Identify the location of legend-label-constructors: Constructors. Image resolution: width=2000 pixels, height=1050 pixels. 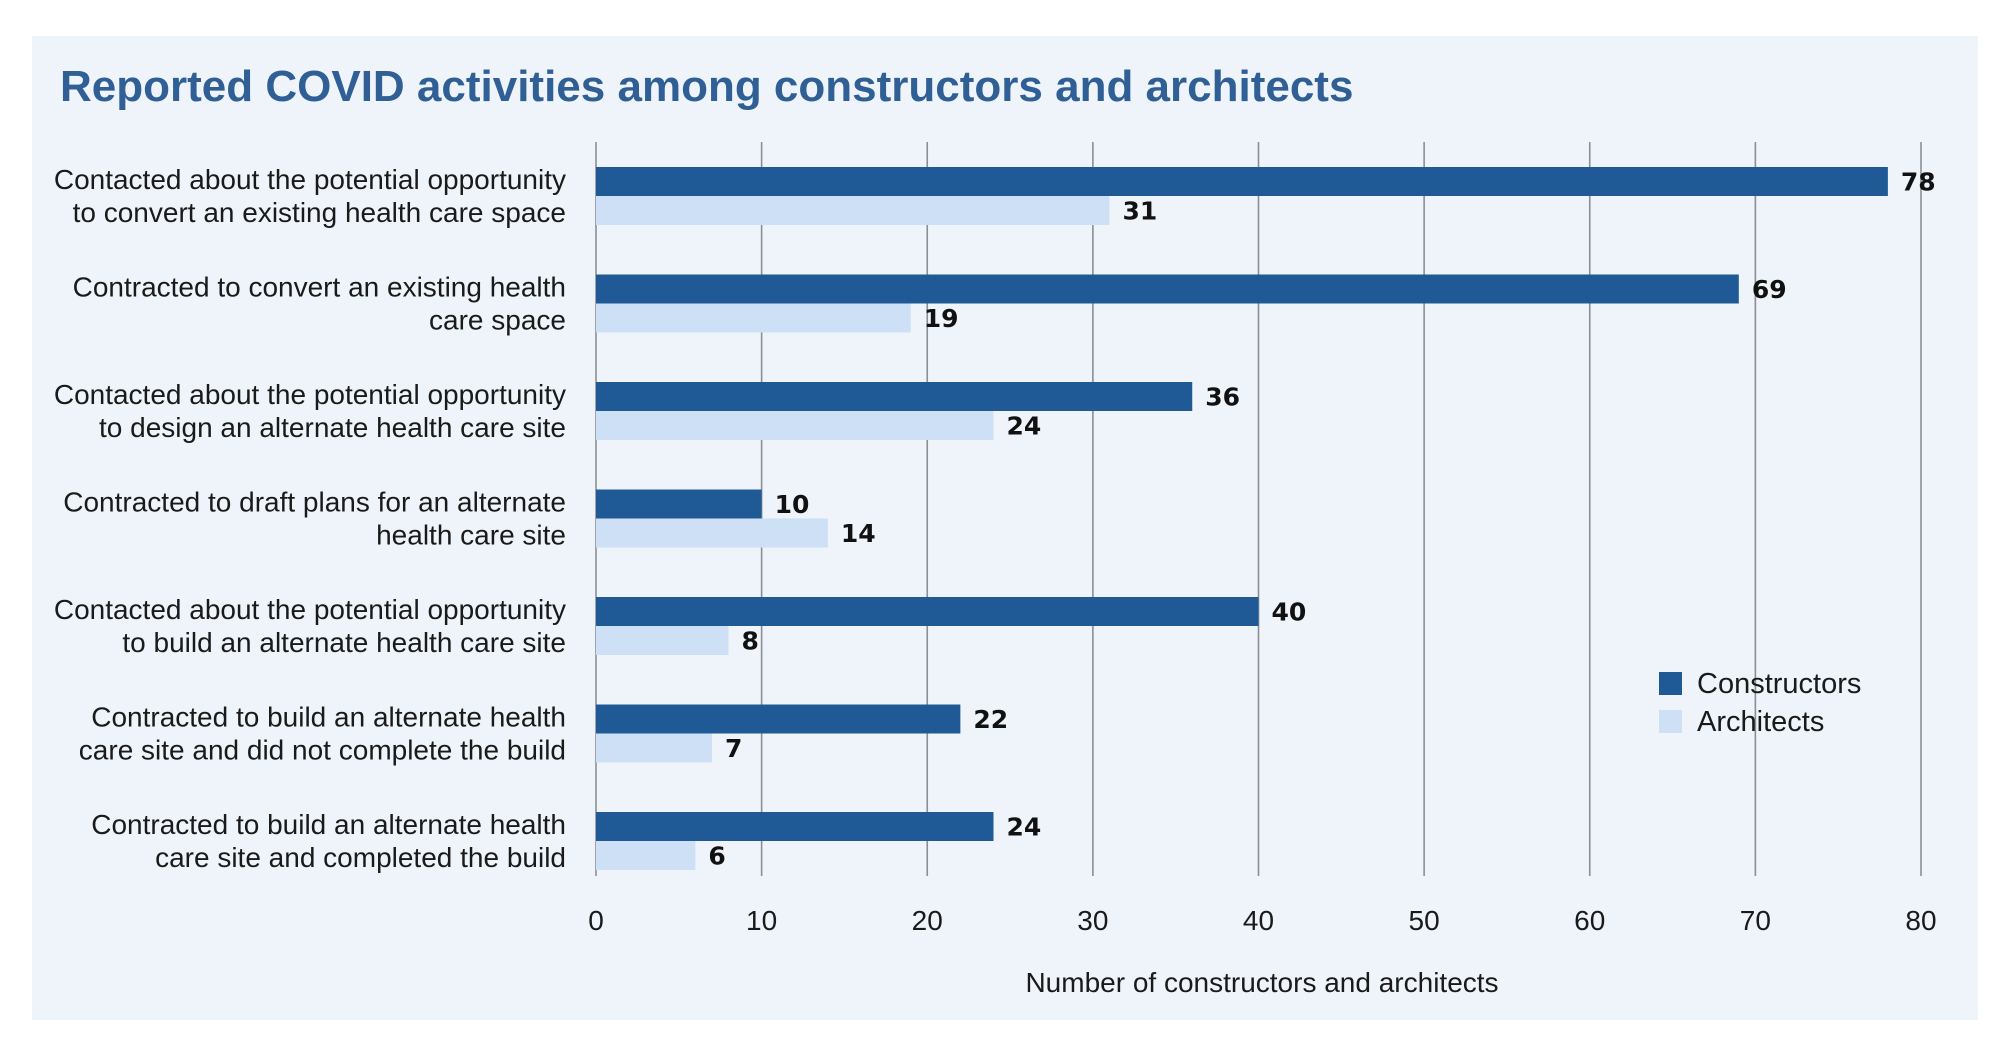
(1779, 684).